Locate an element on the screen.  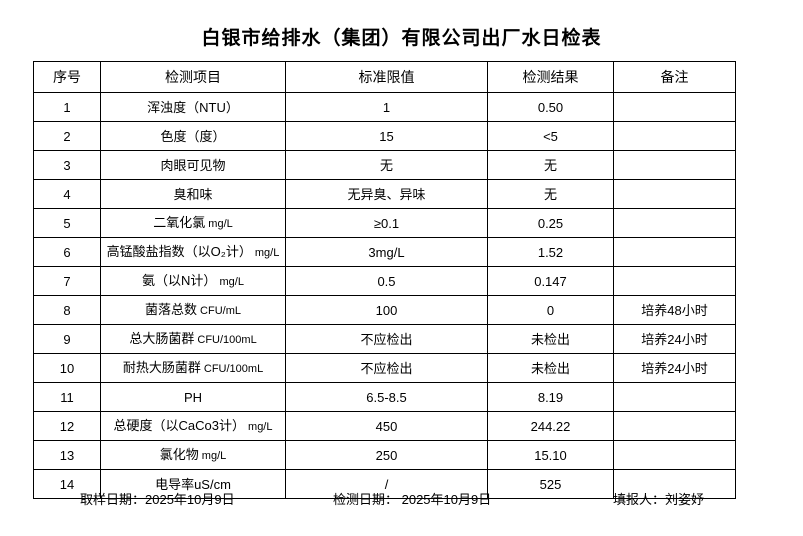
table-row: 6 高锰酸盐指数（以O₂计） mg/L 3mg/L 1.52 is located at coordinates (384, 252).